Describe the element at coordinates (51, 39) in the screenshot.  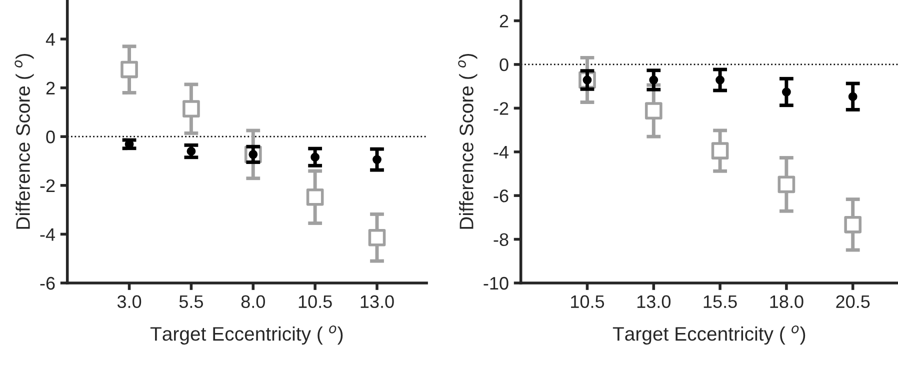
I see `y-tick-label: 4` at that location.